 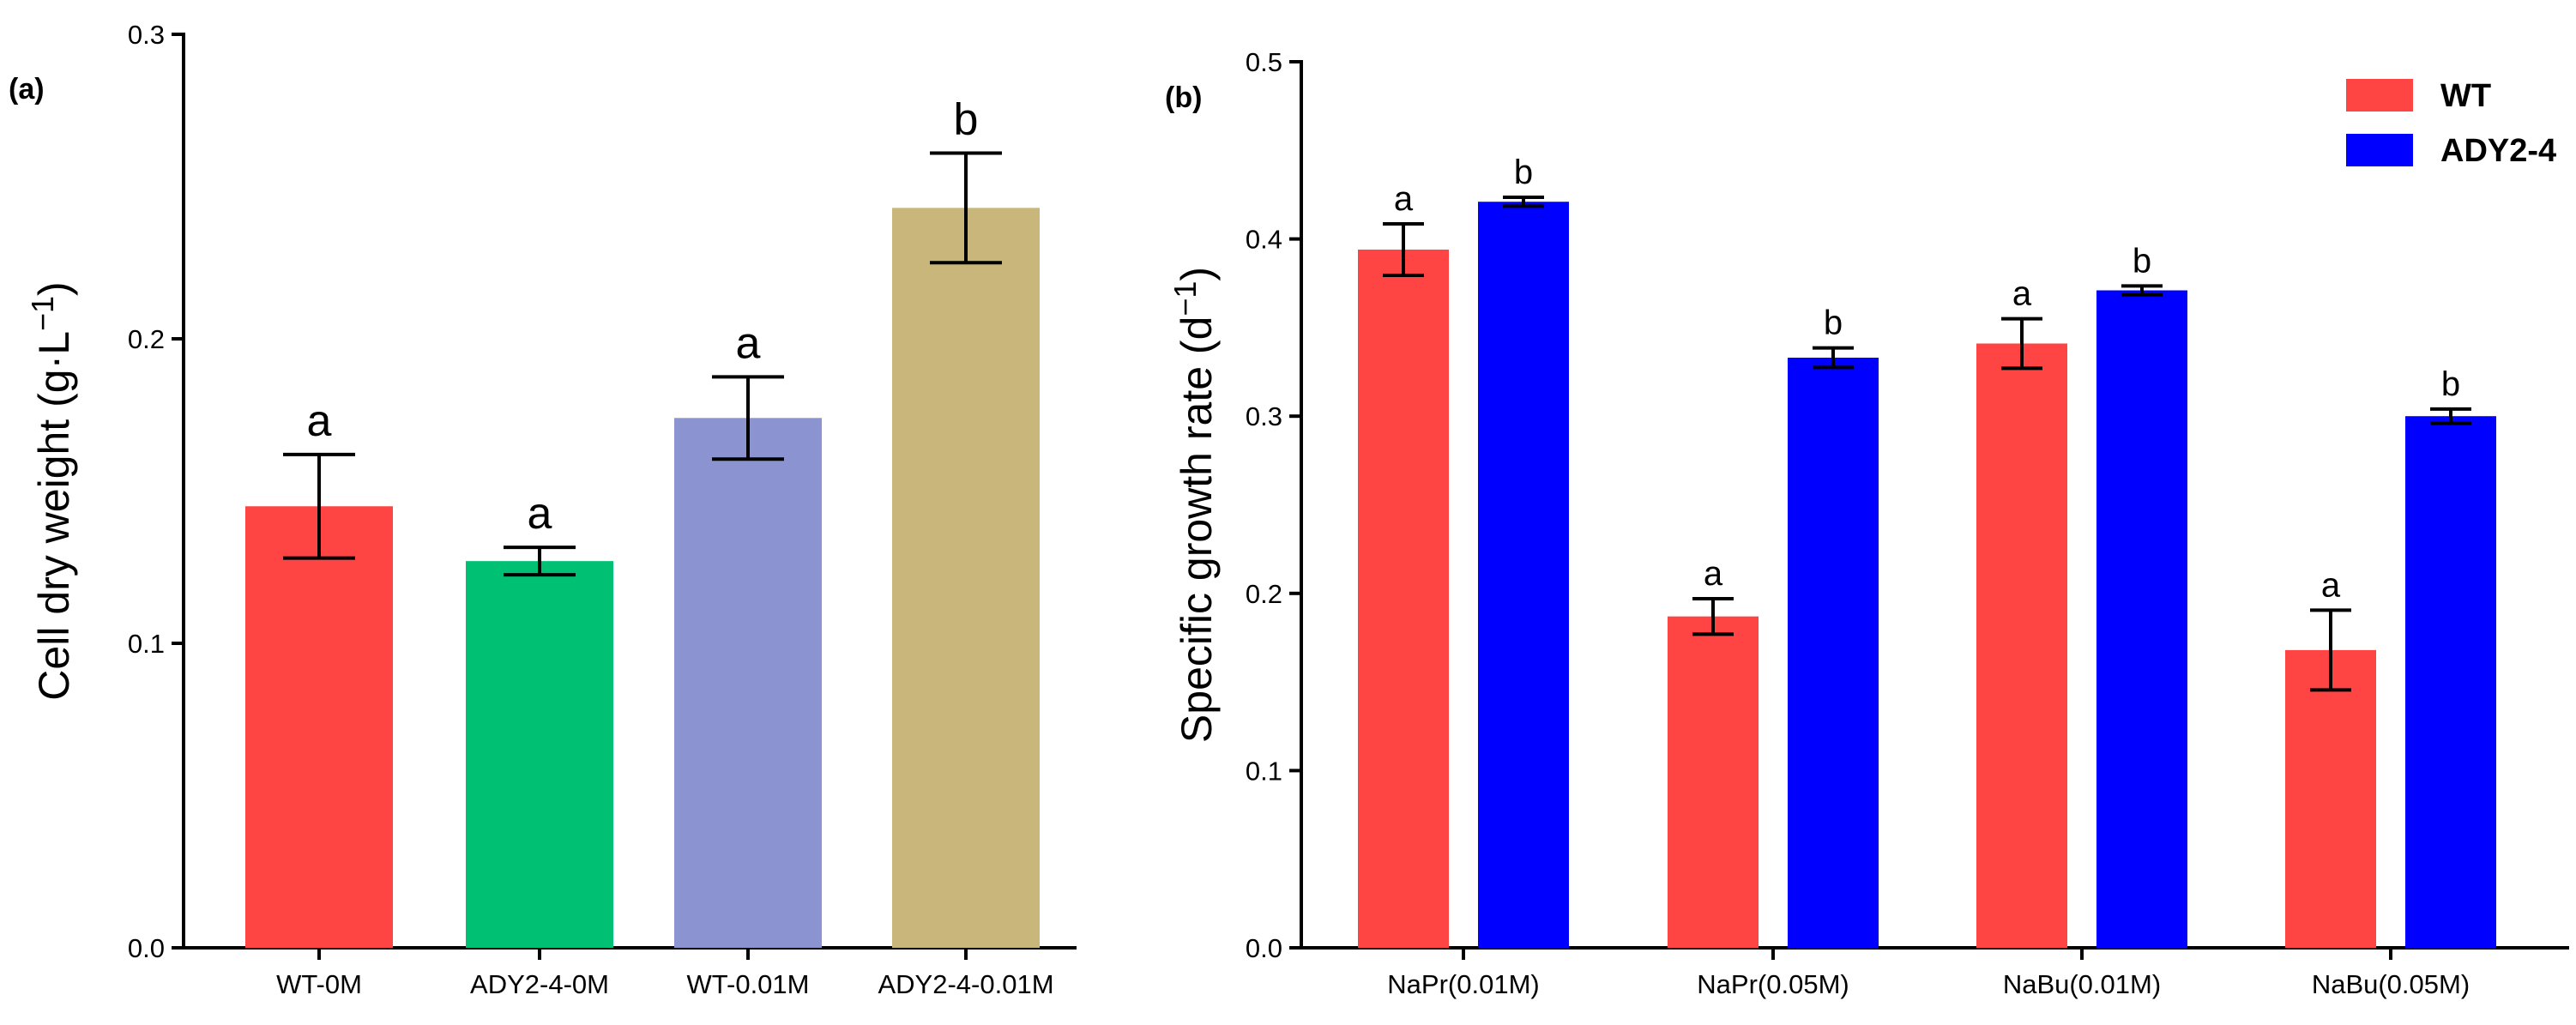 I want to click on panel-a-category-label: ADY2-4-0M, so click(x=539, y=984).